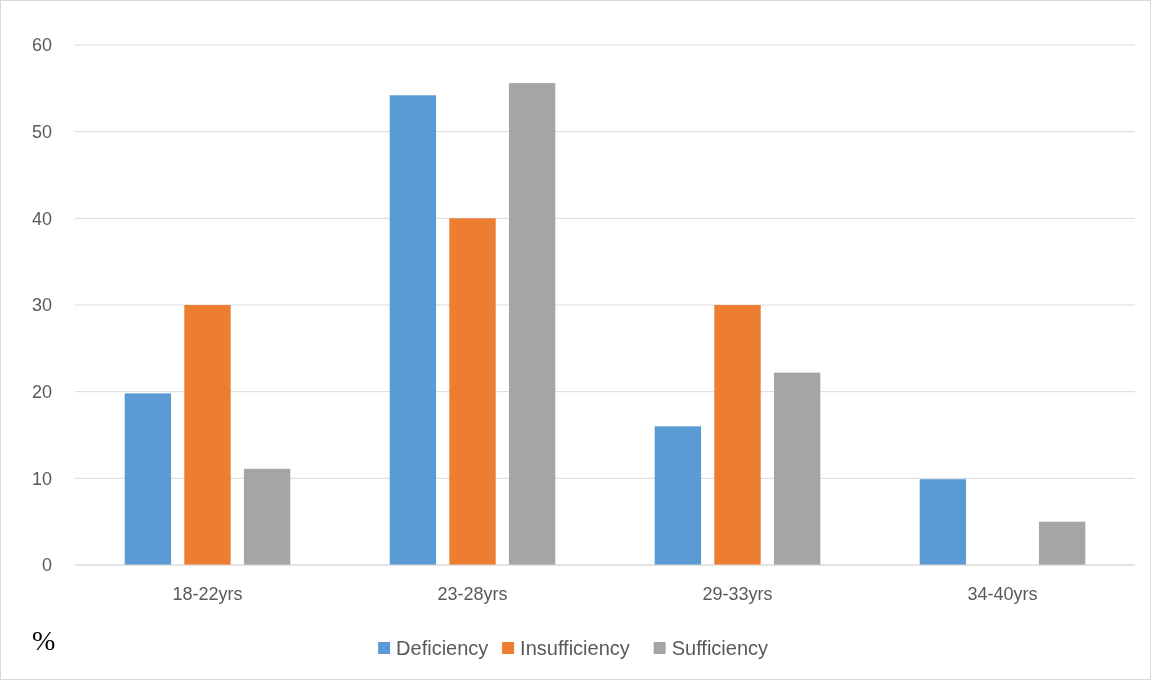 The height and width of the screenshot is (680, 1151). Describe the element at coordinates (575, 648) in the screenshot. I see `legend-label: Insufficiency` at that location.